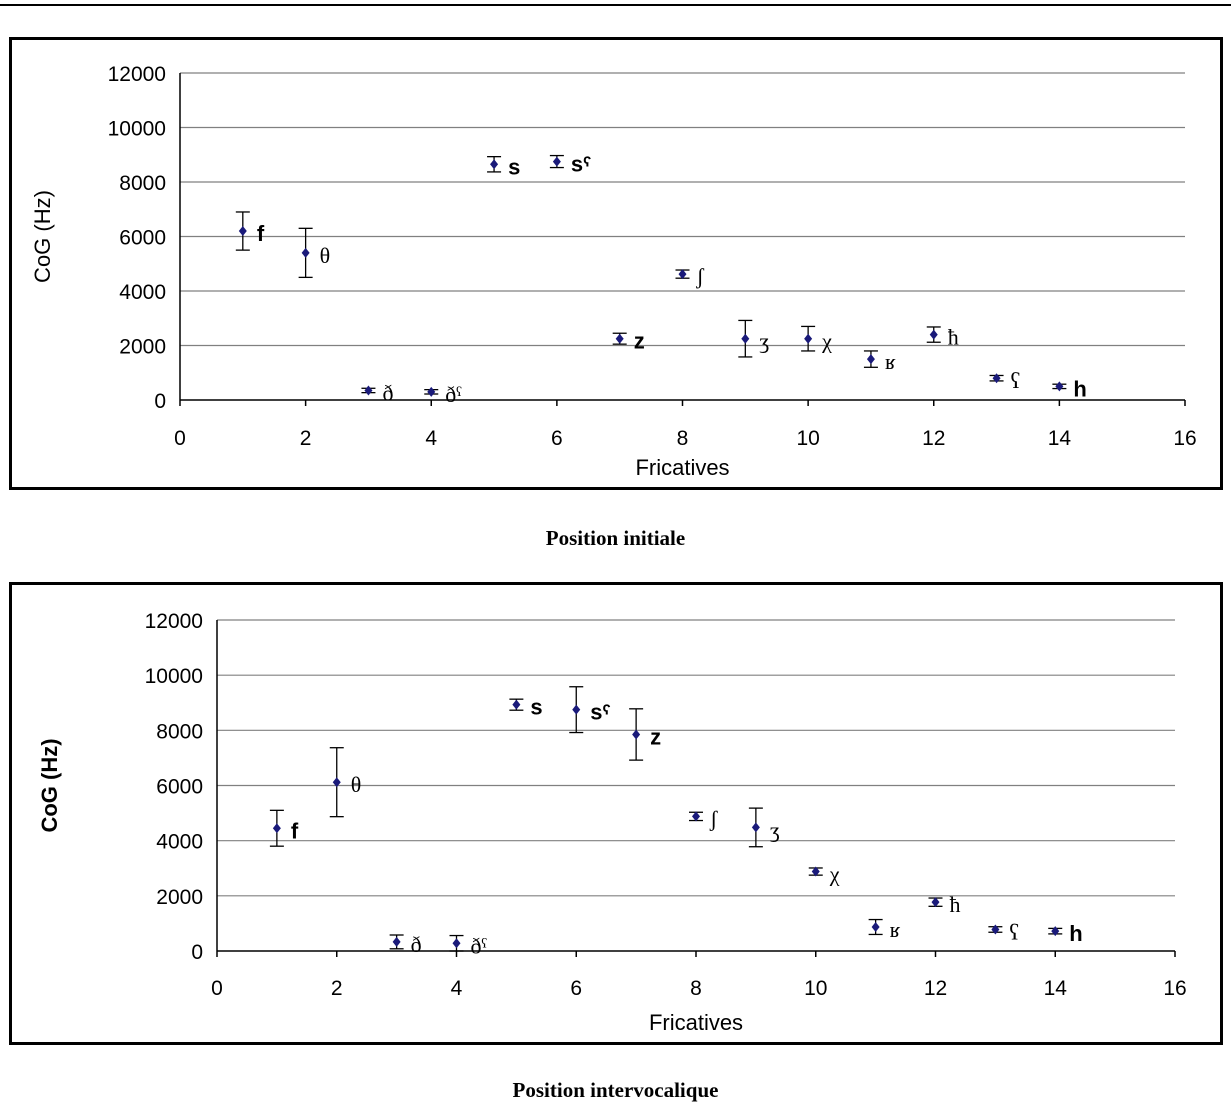 This screenshot has height=1104, width=1231. Describe the element at coordinates (416, 944) in the screenshot. I see `point-label: ð` at that location.